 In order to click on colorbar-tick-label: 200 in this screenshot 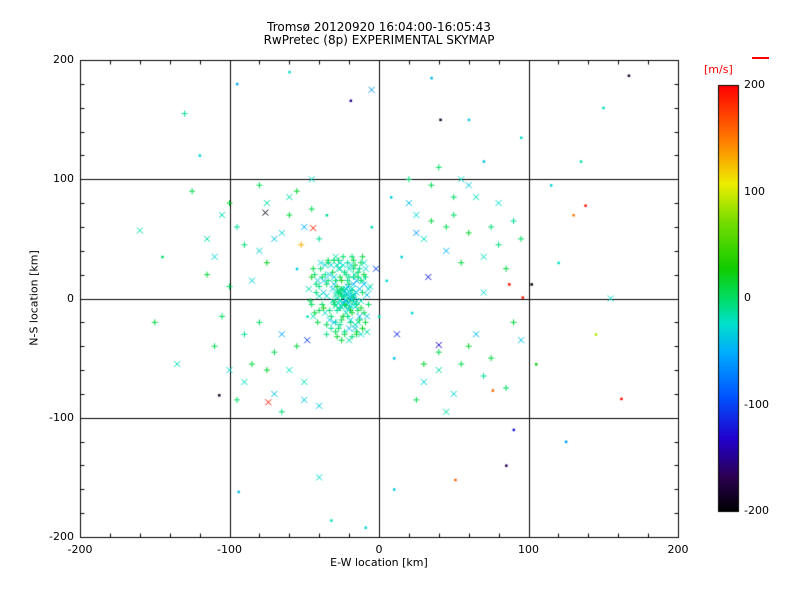, I will do `click(754, 84)`.